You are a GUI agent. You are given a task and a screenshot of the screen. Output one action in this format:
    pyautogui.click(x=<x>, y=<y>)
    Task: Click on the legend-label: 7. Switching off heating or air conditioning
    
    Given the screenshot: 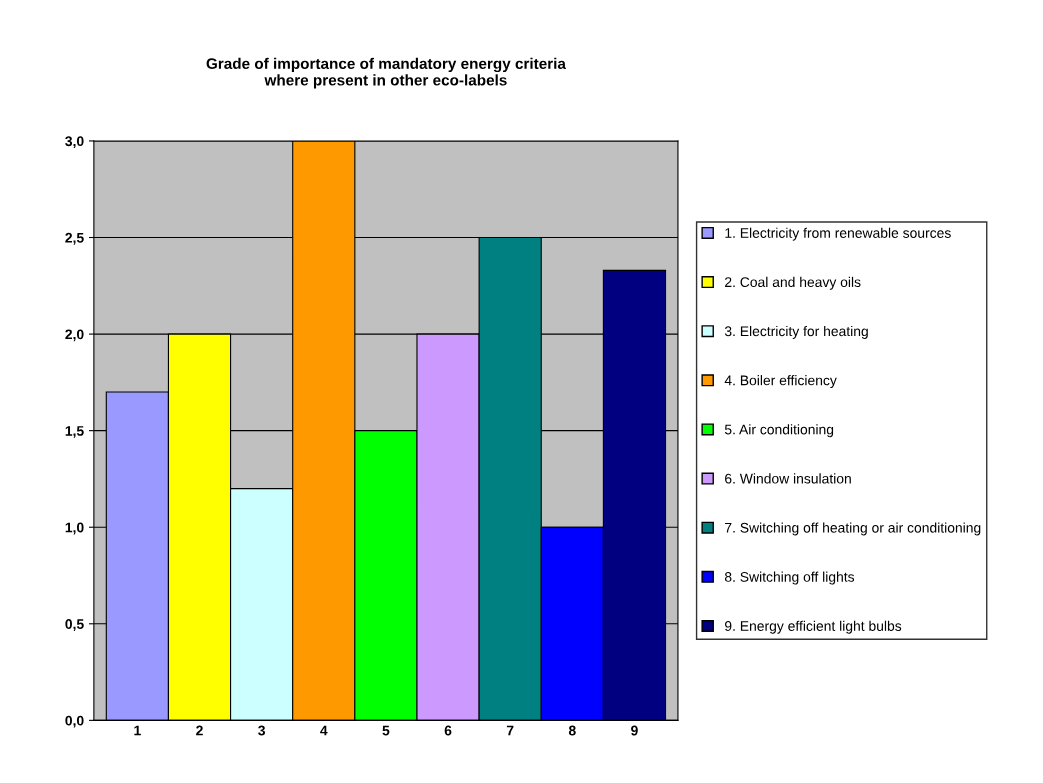 What is the action you would take?
    pyautogui.click(x=853, y=529)
    